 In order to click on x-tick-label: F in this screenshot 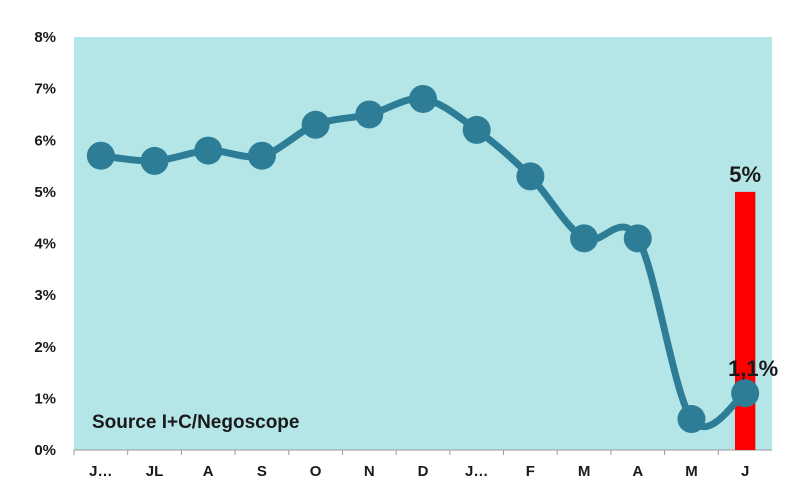, I will do `click(530, 471)`.